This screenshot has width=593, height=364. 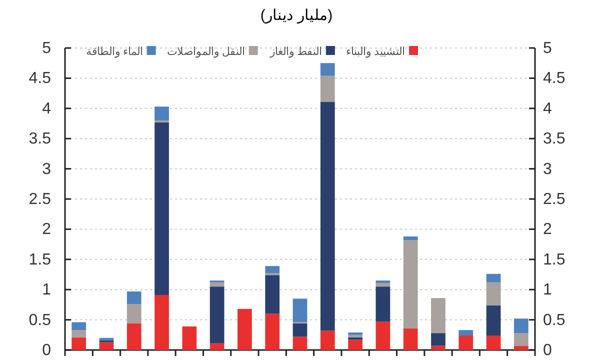 What do you see at coordinates (47, 48) in the screenshot?
I see `y-tick-label: 5` at bounding box center [47, 48].